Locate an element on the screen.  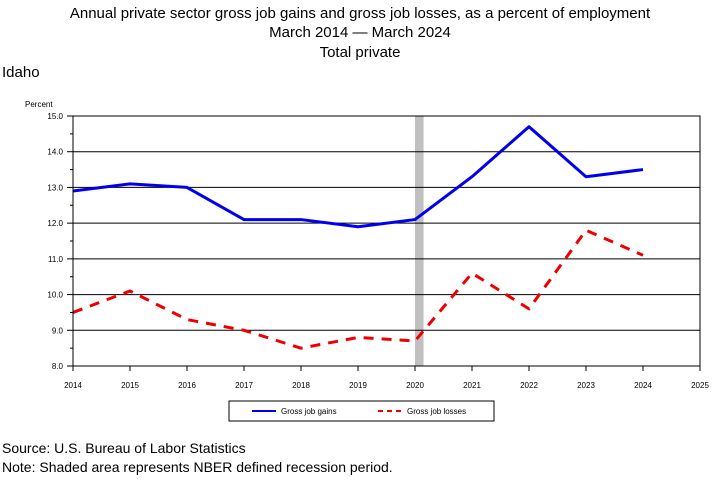
y-tick-label: 8.0 is located at coordinates (58, 366).